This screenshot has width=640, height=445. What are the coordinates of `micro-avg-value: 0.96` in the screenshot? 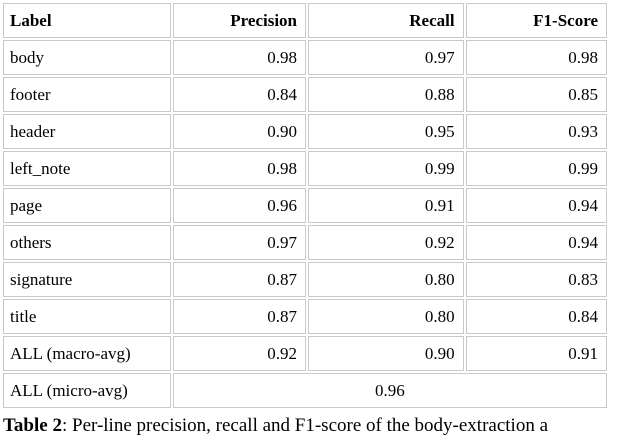 It's located at (389, 390).